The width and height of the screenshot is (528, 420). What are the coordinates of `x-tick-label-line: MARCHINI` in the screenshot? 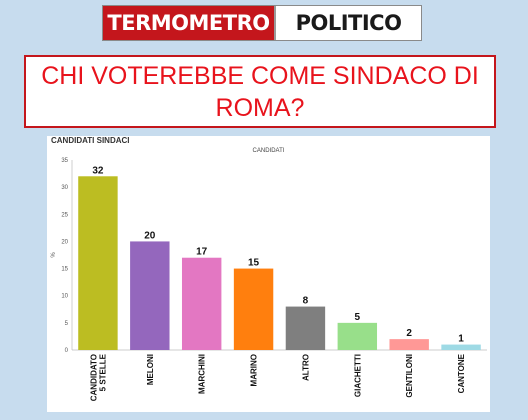 It's located at (202, 374).